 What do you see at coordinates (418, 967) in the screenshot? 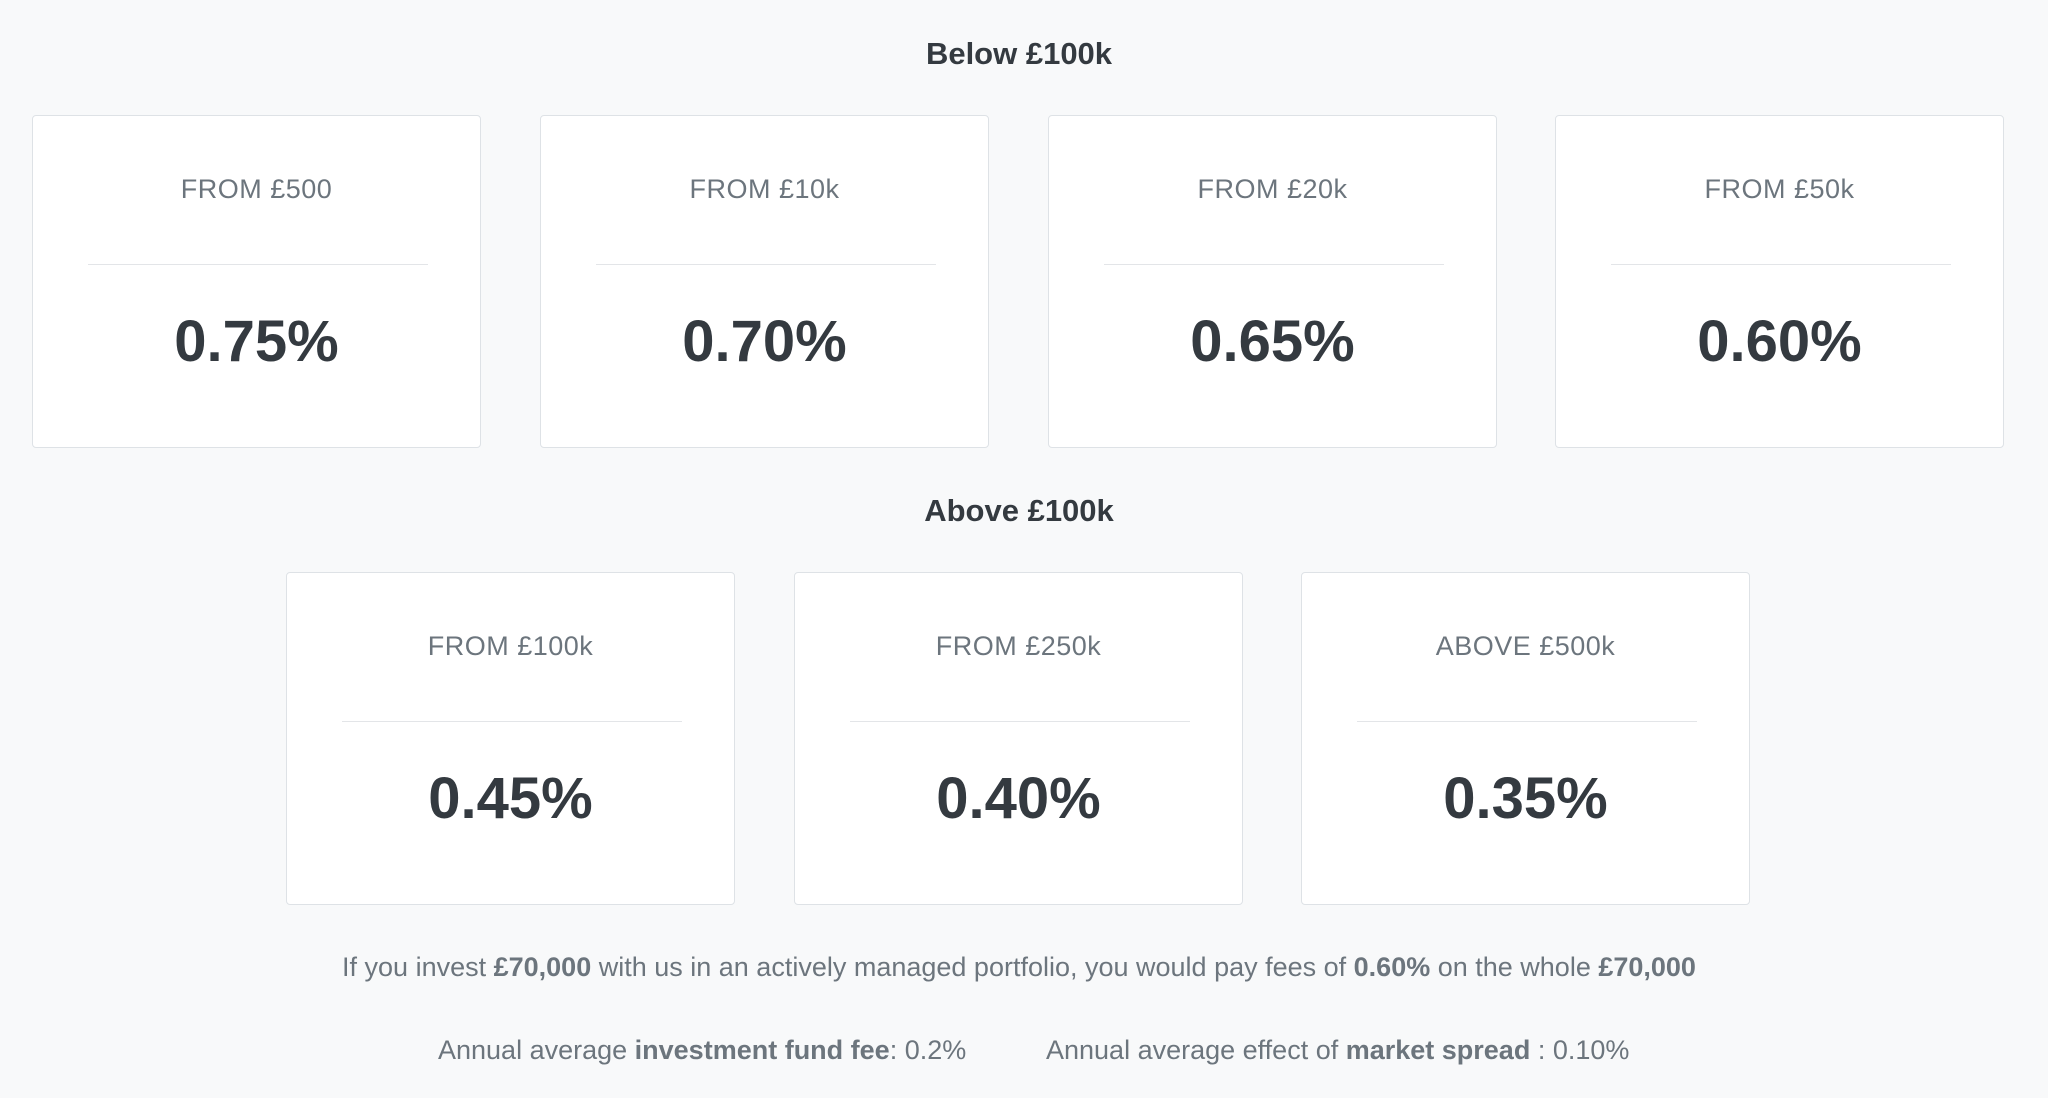
I see `example-prefix: If you invest` at bounding box center [418, 967].